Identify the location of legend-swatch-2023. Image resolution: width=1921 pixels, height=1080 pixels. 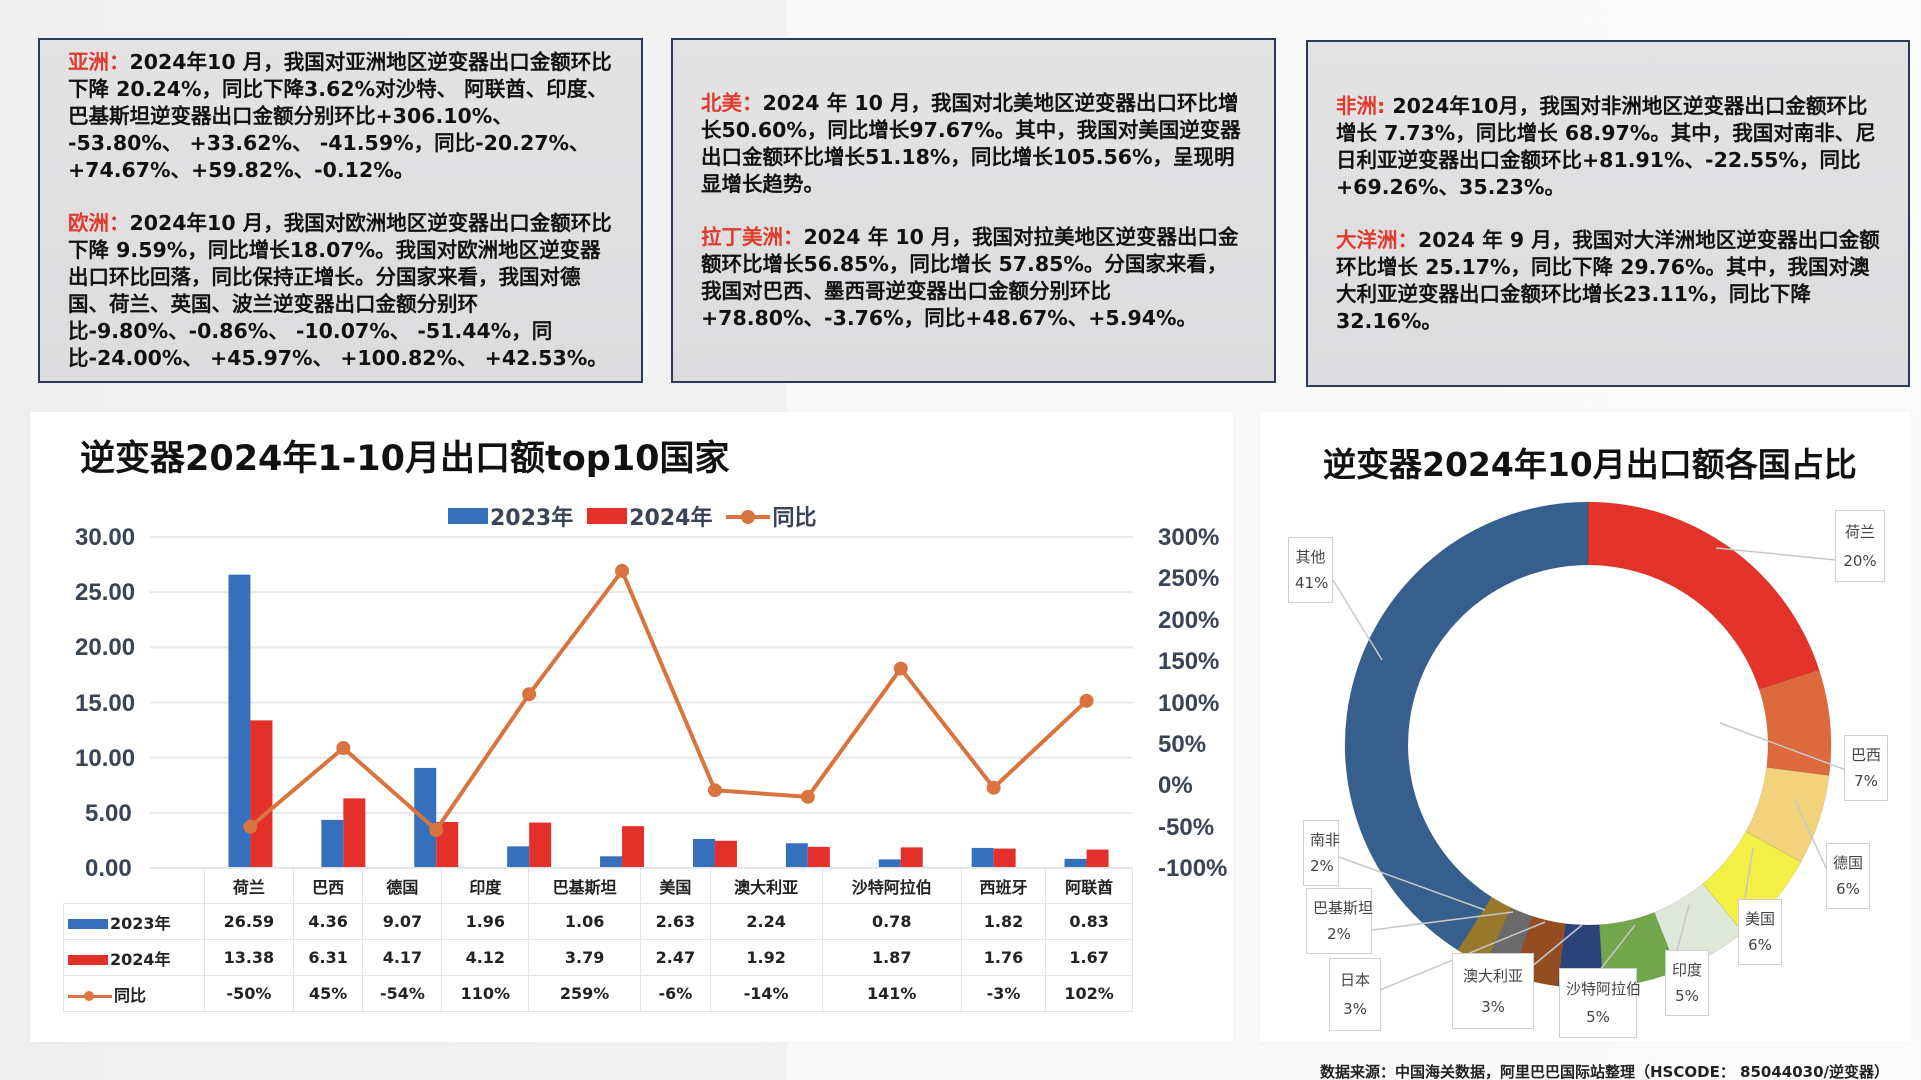
(468, 516).